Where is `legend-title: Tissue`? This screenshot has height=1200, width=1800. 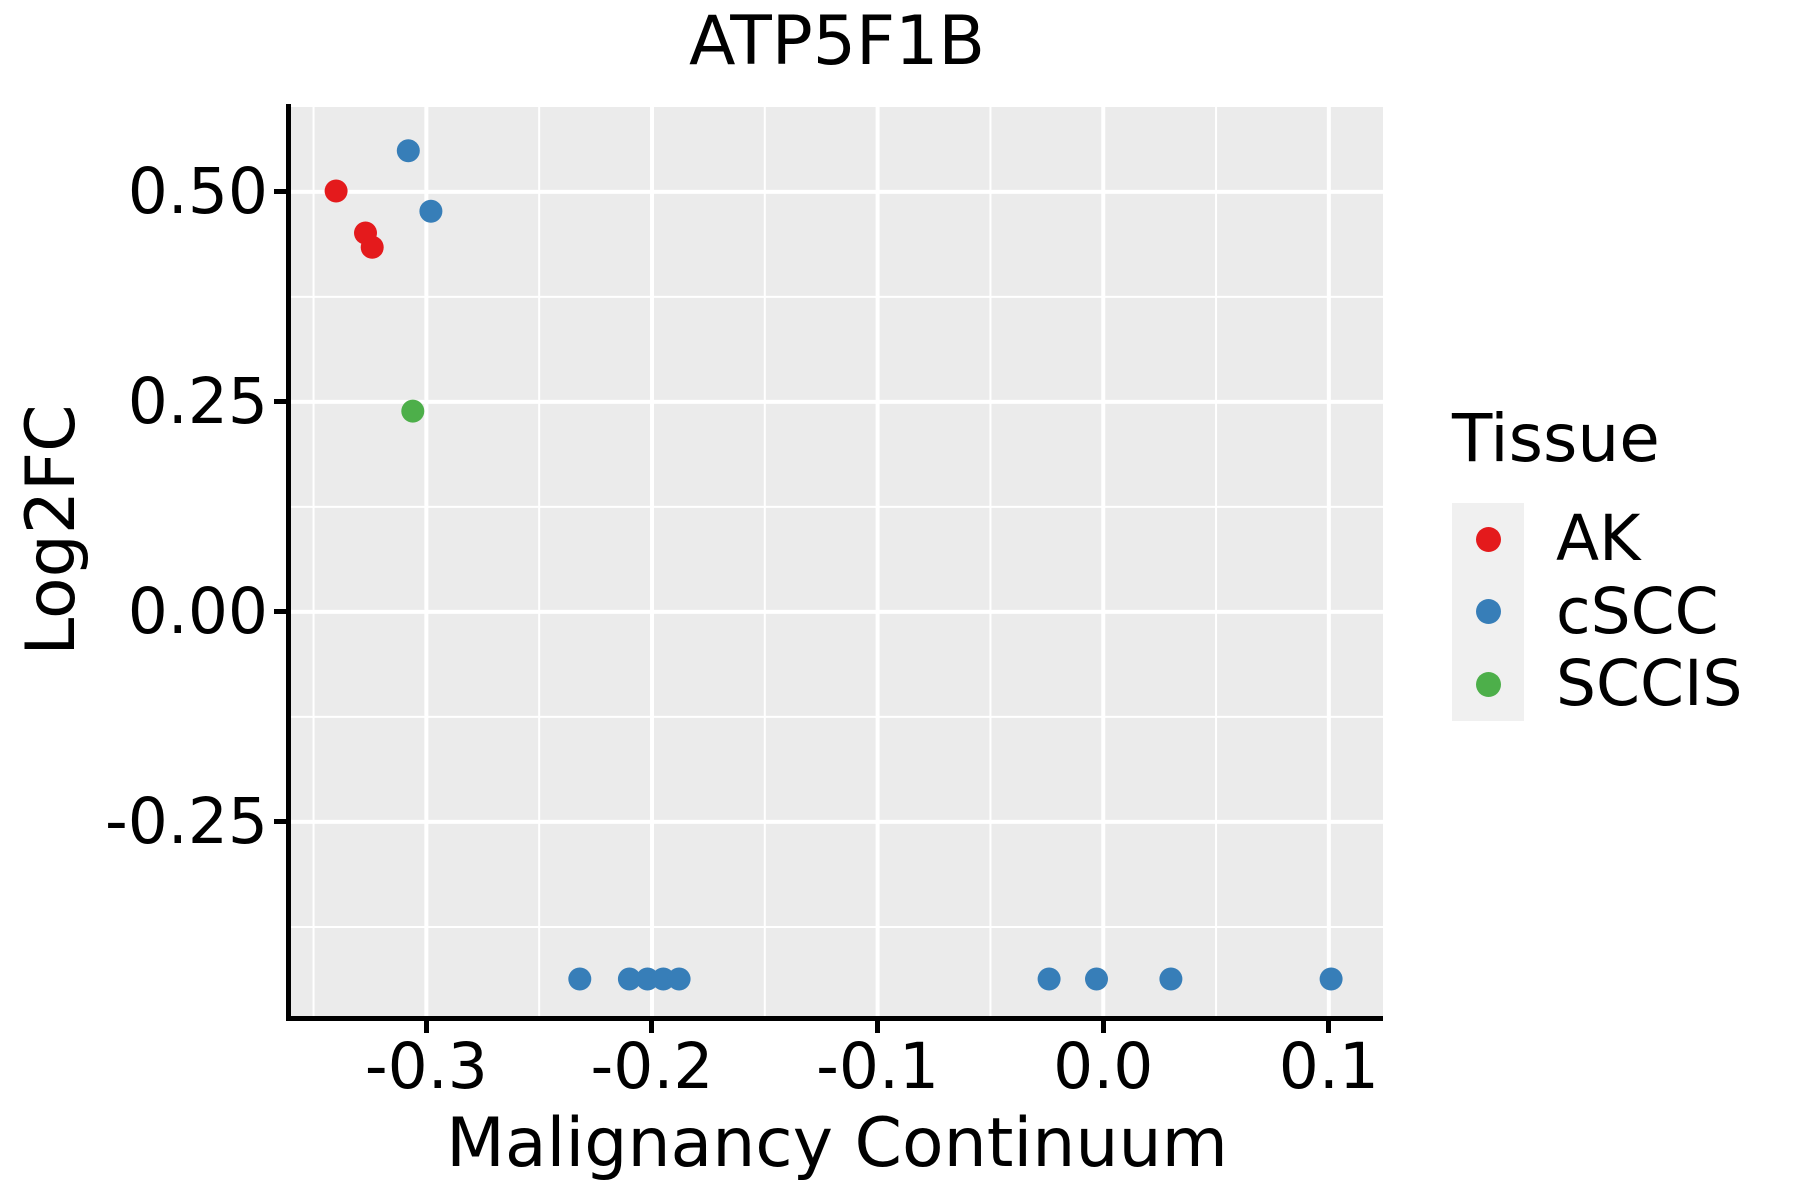
legend-title: Tissue is located at coordinates (1556, 438).